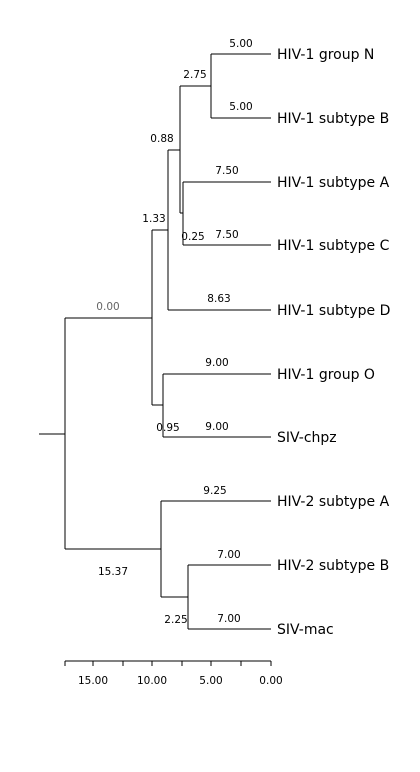 This screenshot has width=420, height=772. I want to click on branch-length-label: 0.88, so click(161, 139).